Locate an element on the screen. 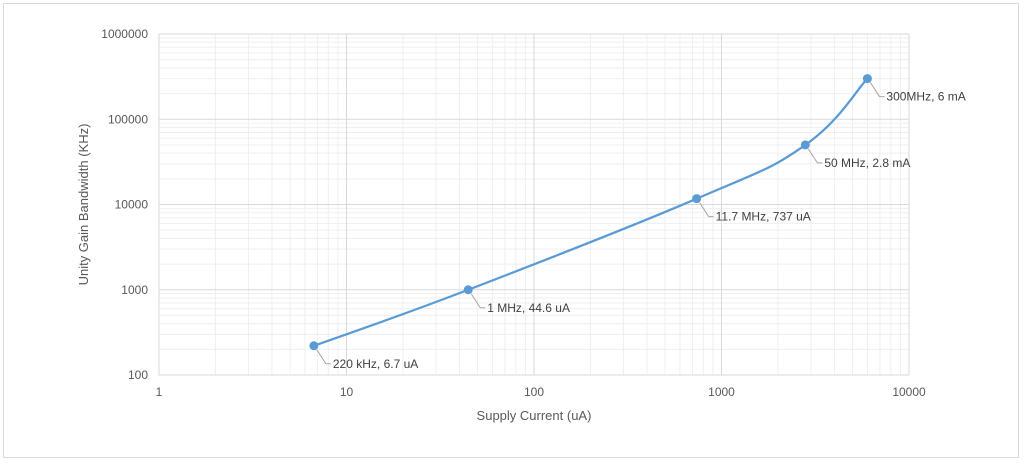 This screenshot has width=1024, height=463. x-tick-label: 1 is located at coordinates (159, 392).